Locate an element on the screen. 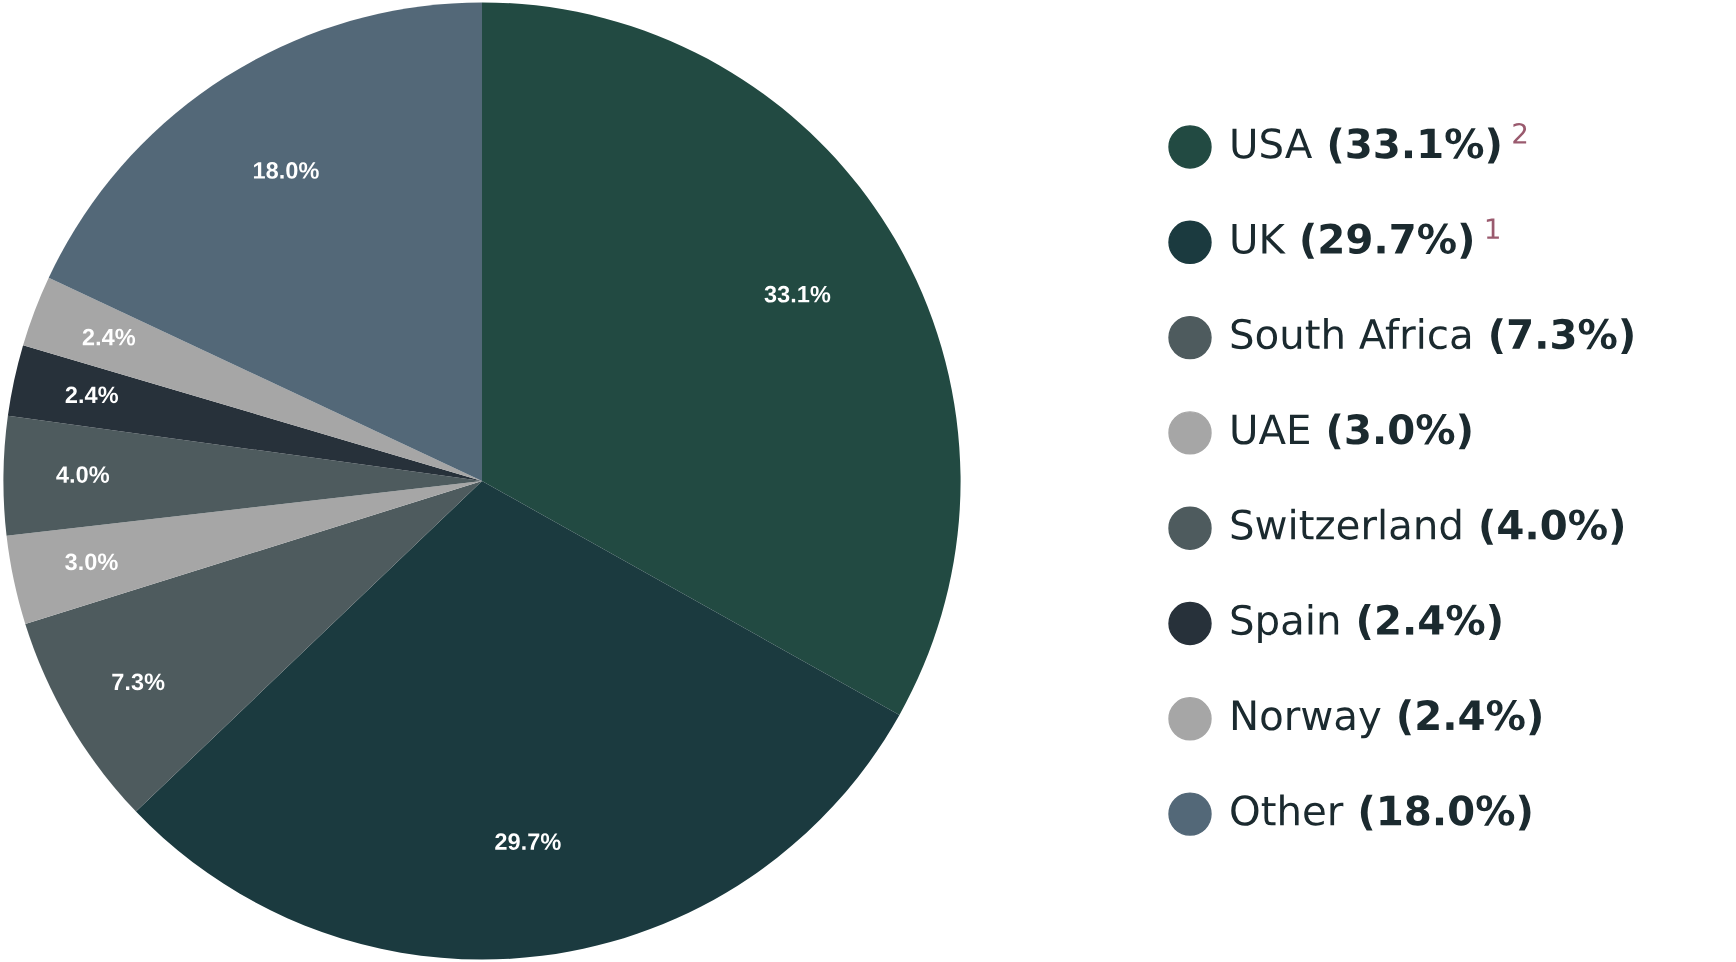 This screenshot has width=1736, height=962. data-label: 29.7% is located at coordinates (528, 842).